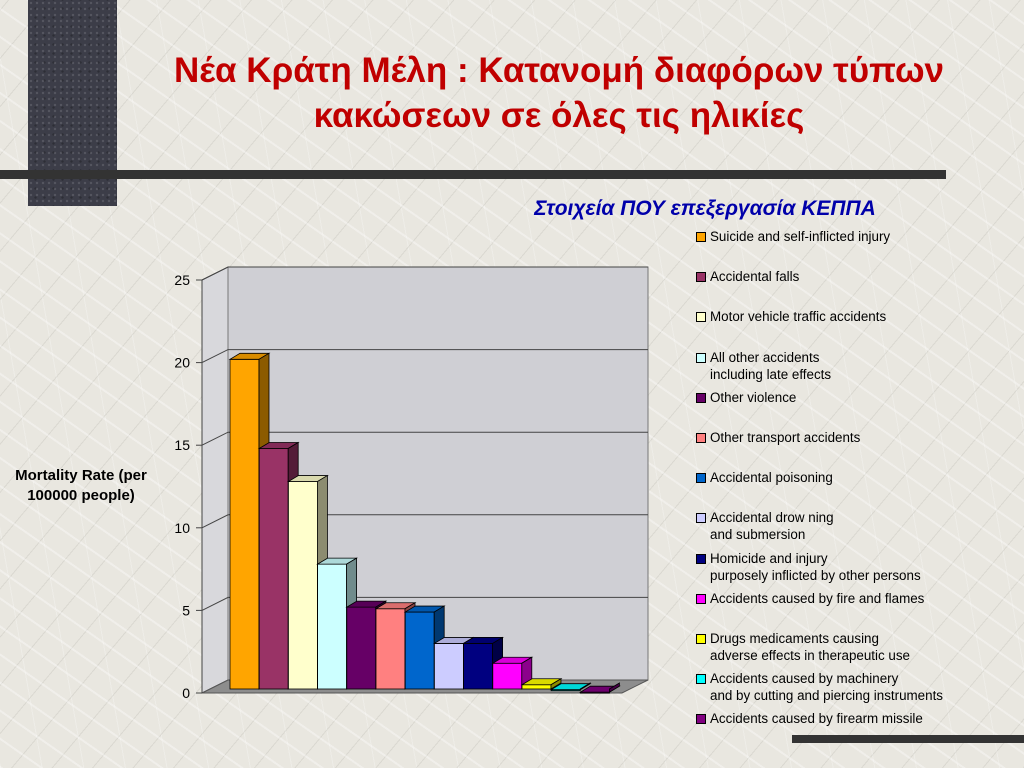  Describe the element at coordinates (855, 610) in the screenshot. I see `legend-item: Accidents caused by fire and flames` at that location.